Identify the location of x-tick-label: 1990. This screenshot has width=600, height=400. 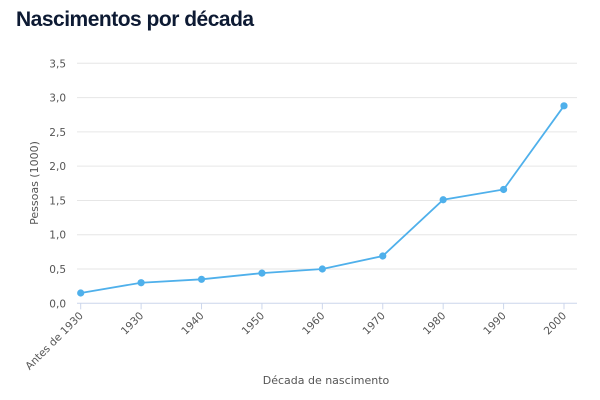
(494, 323).